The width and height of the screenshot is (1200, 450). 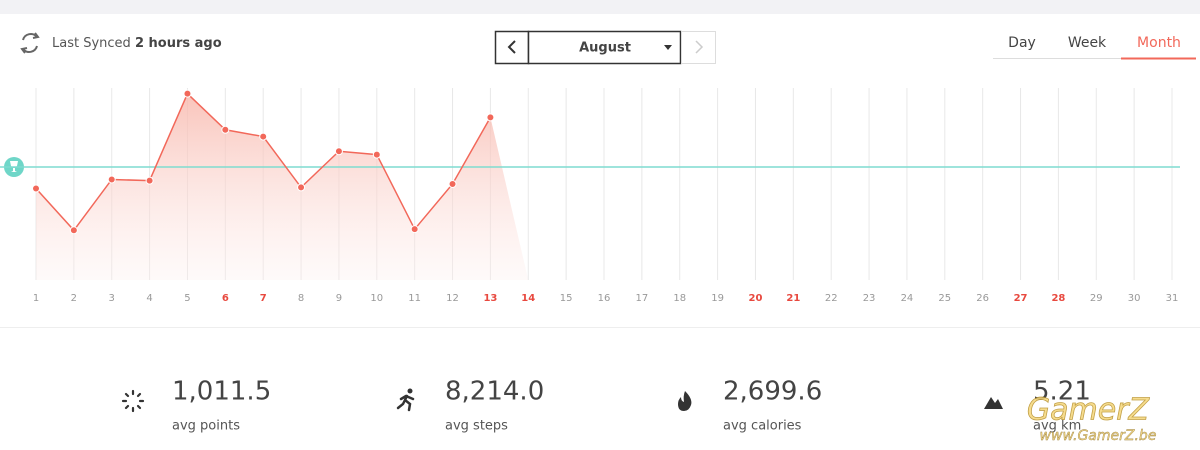 I want to click on x-tick-label: 13, so click(x=490, y=298).